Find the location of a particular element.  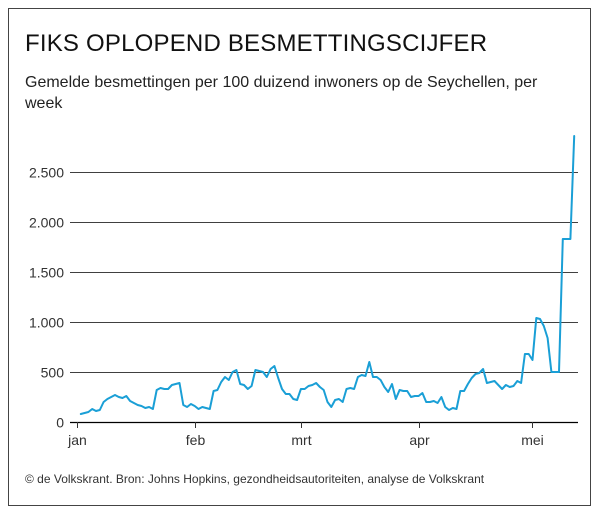

y-tick-label: 2.000 is located at coordinates (46, 223).